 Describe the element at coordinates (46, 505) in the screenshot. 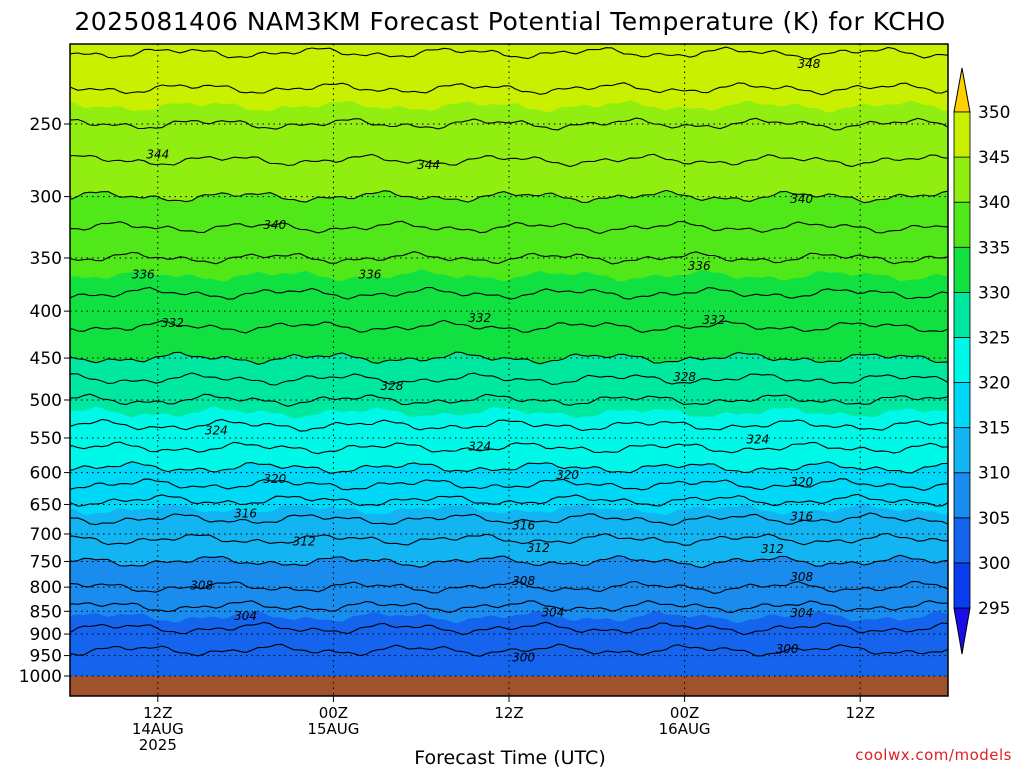

I see `y-tick-label-650: 650` at that location.